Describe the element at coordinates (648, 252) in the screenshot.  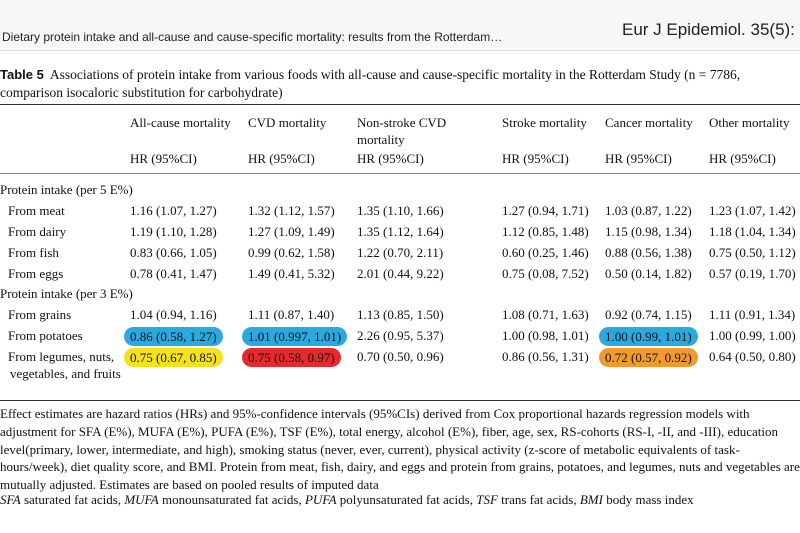
I see `table-cell: 0.88 (0.56, 1.38)` at that location.